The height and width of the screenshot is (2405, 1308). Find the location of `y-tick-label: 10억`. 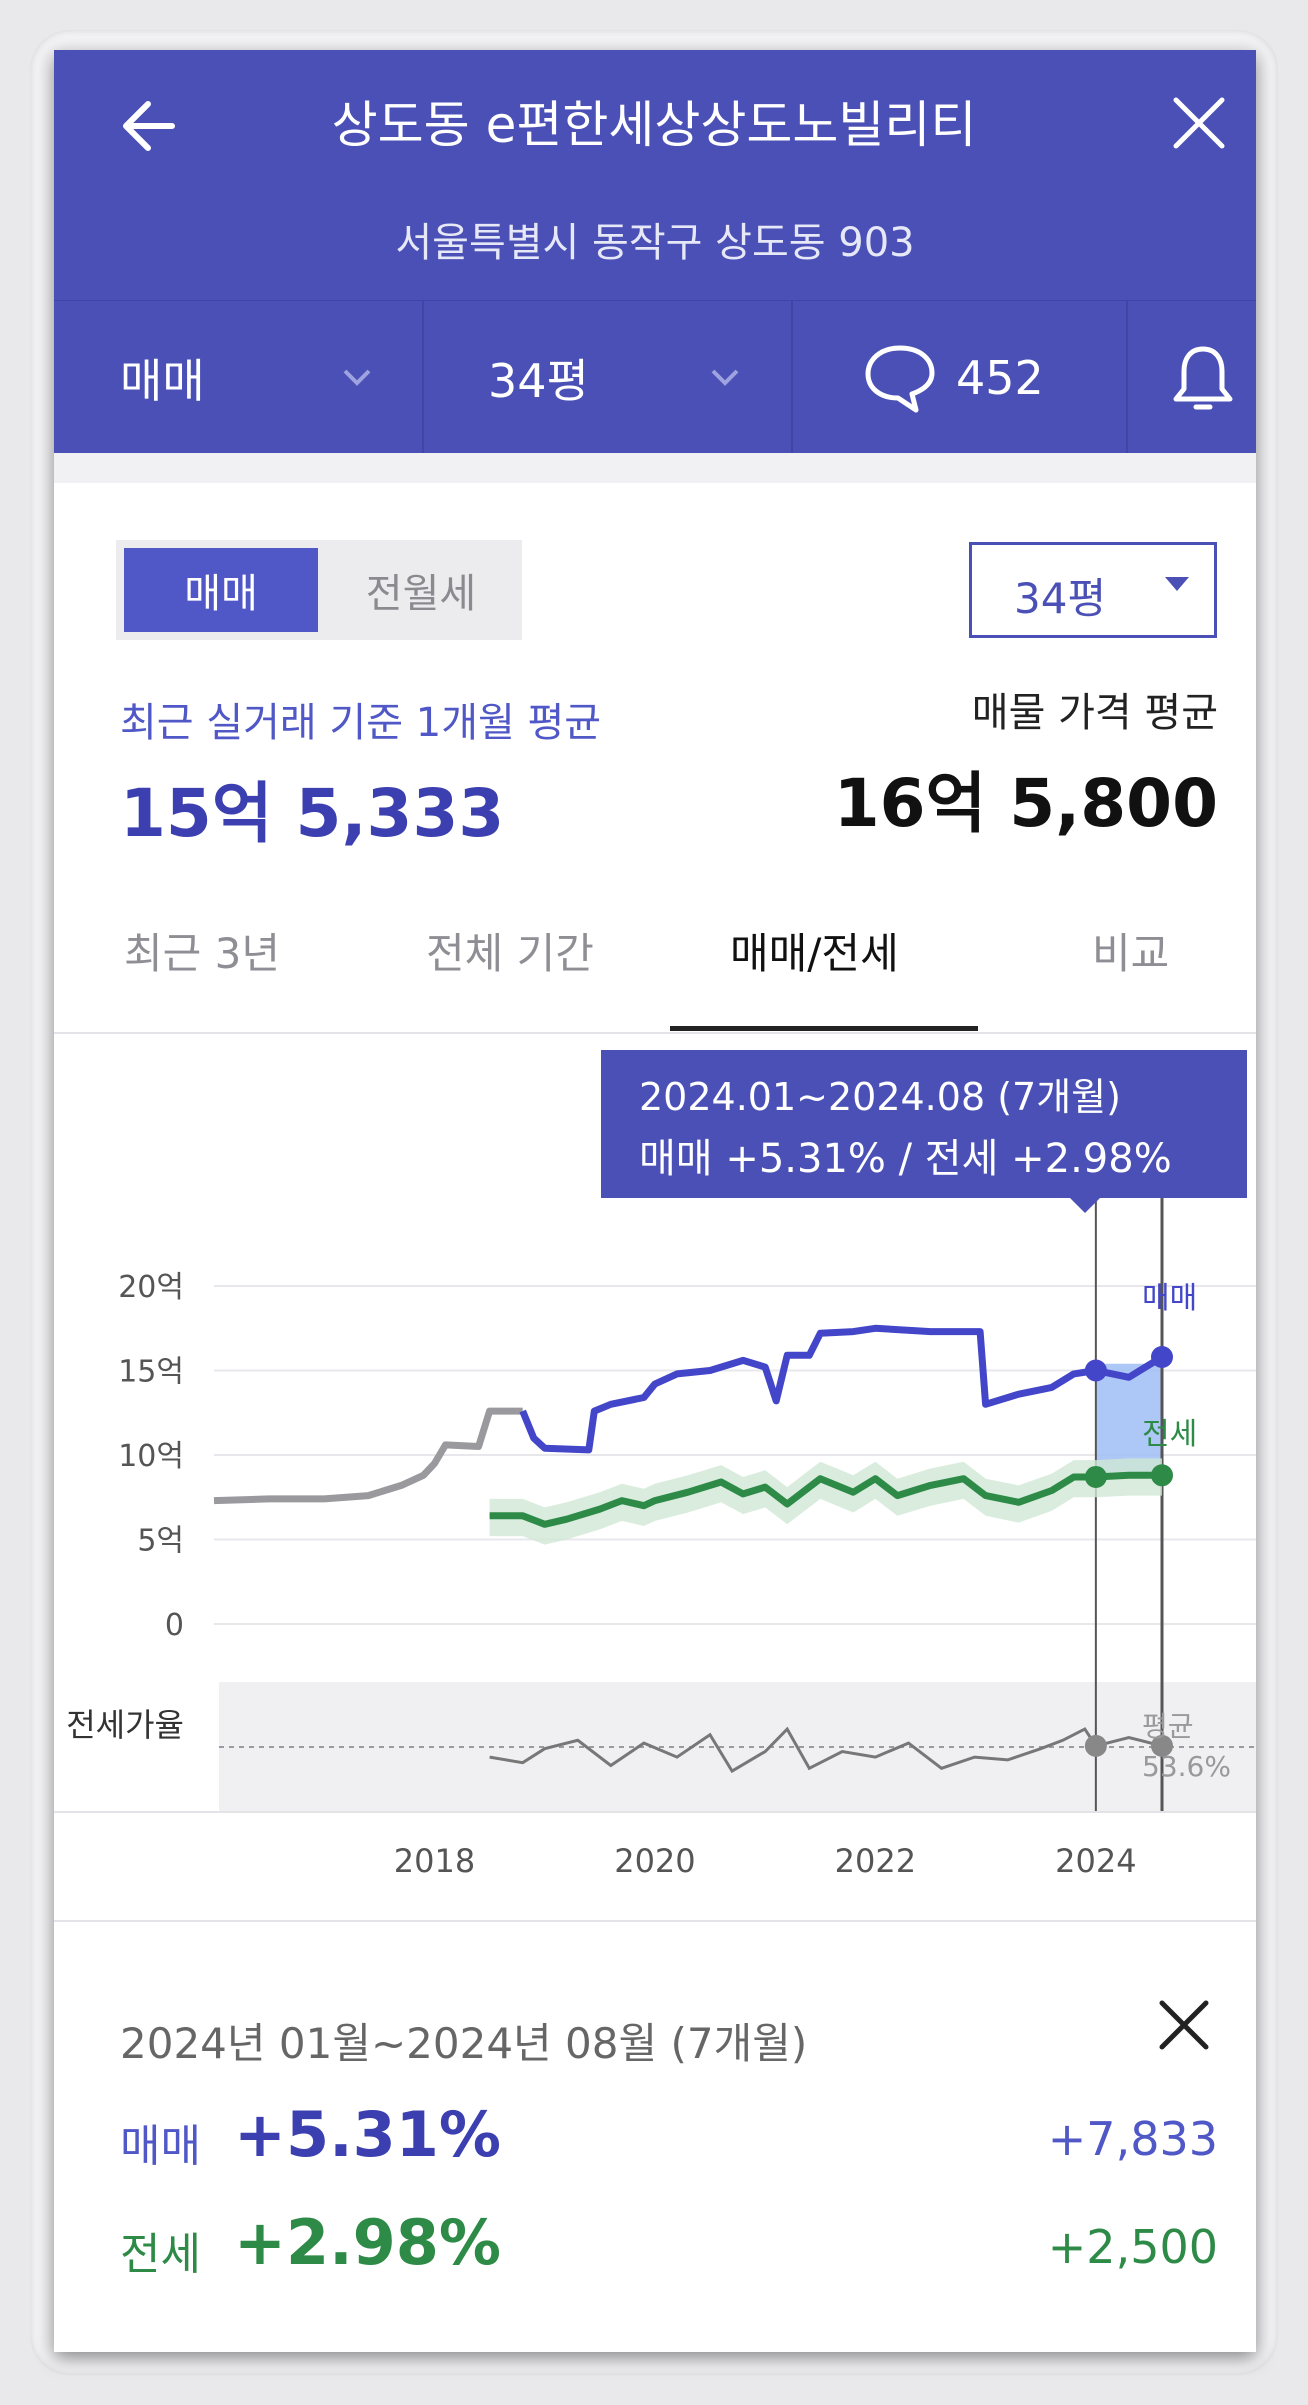

y-tick-label: 10억 is located at coordinates (151, 1456).